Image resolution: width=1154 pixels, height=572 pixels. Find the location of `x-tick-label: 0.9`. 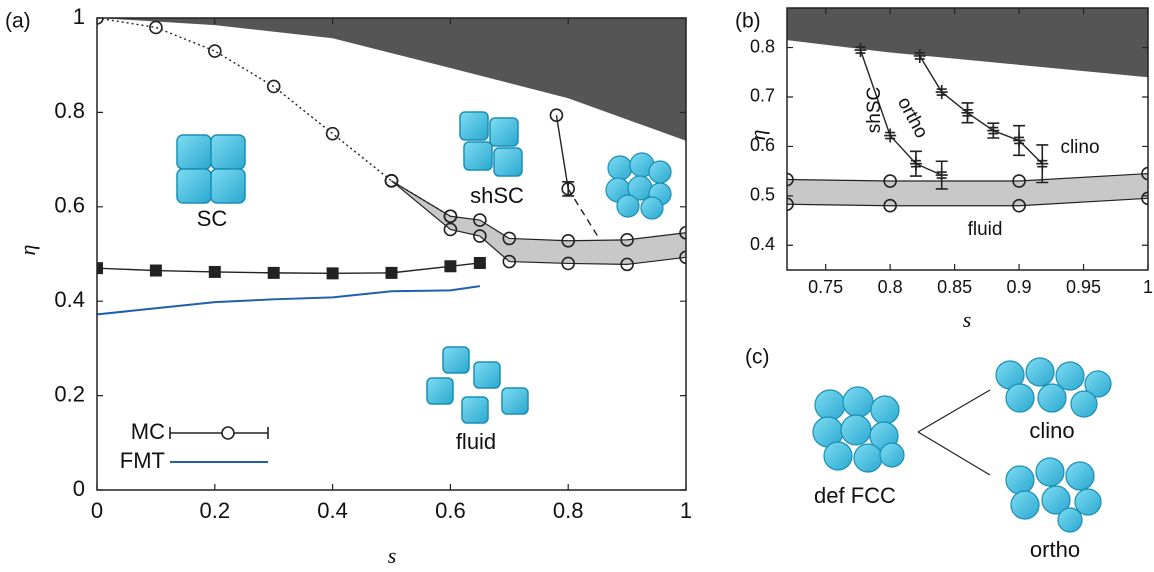

x-tick-label: 0.9 is located at coordinates (1019, 287).